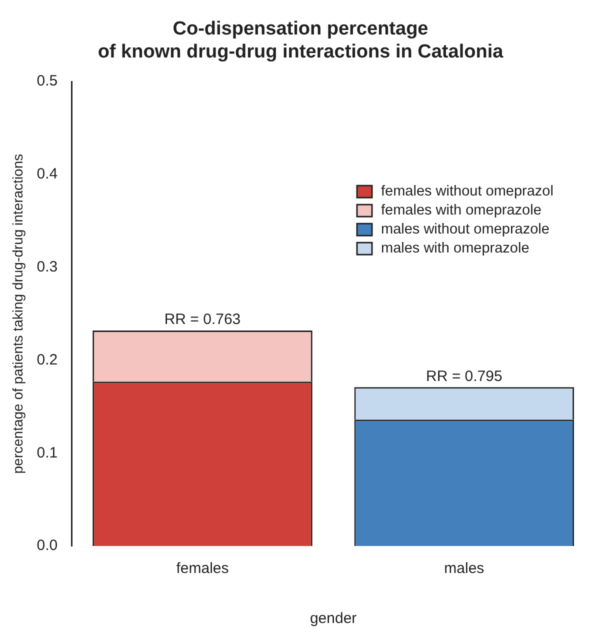 Image resolution: width=615 pixels, height=636 pixels. I want to click on y-axis-title: percentage of patients taking drug-drug interactions, so click(17, 314).